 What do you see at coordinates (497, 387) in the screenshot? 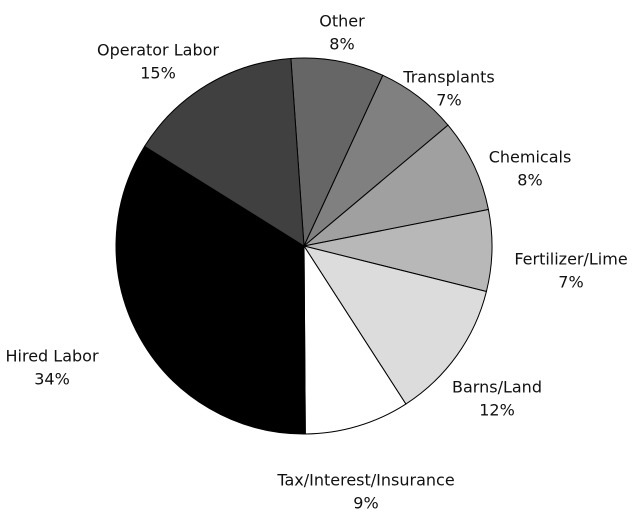
I see `slice-label: Barns/Land` at bounding box center [497, 387].